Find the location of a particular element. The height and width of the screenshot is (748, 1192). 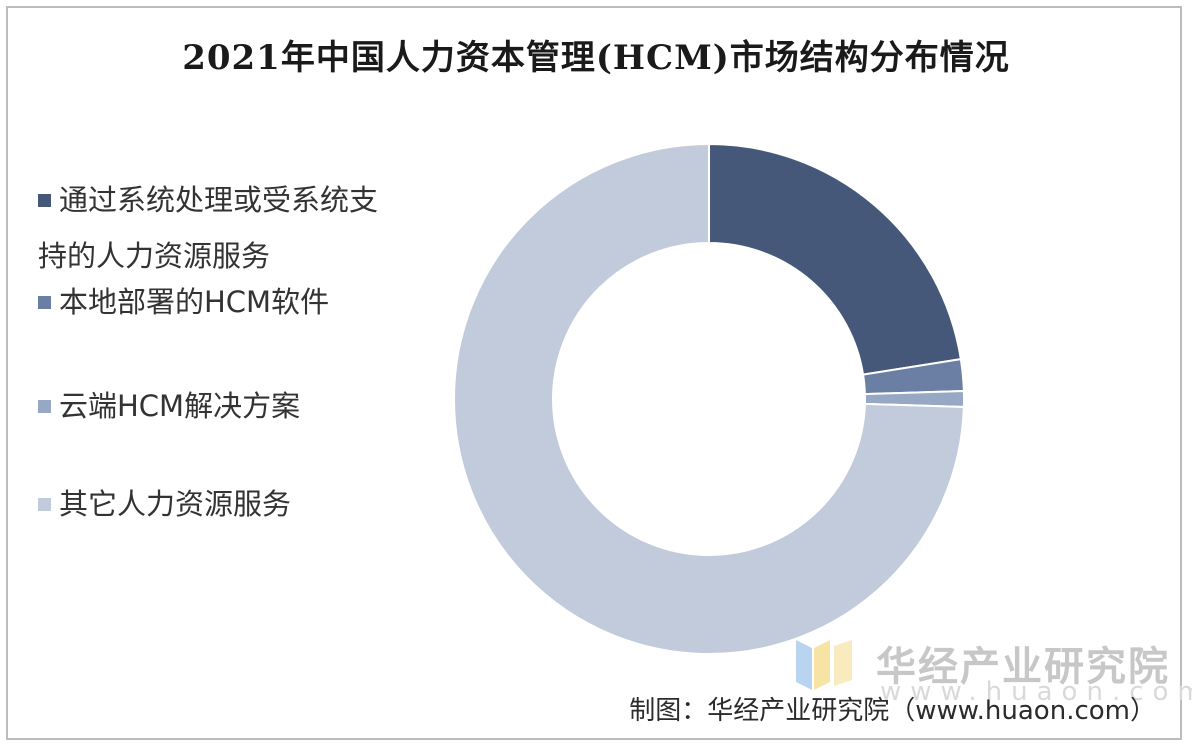

logo-shape-yellow-light is located at coordinates (843, 663).